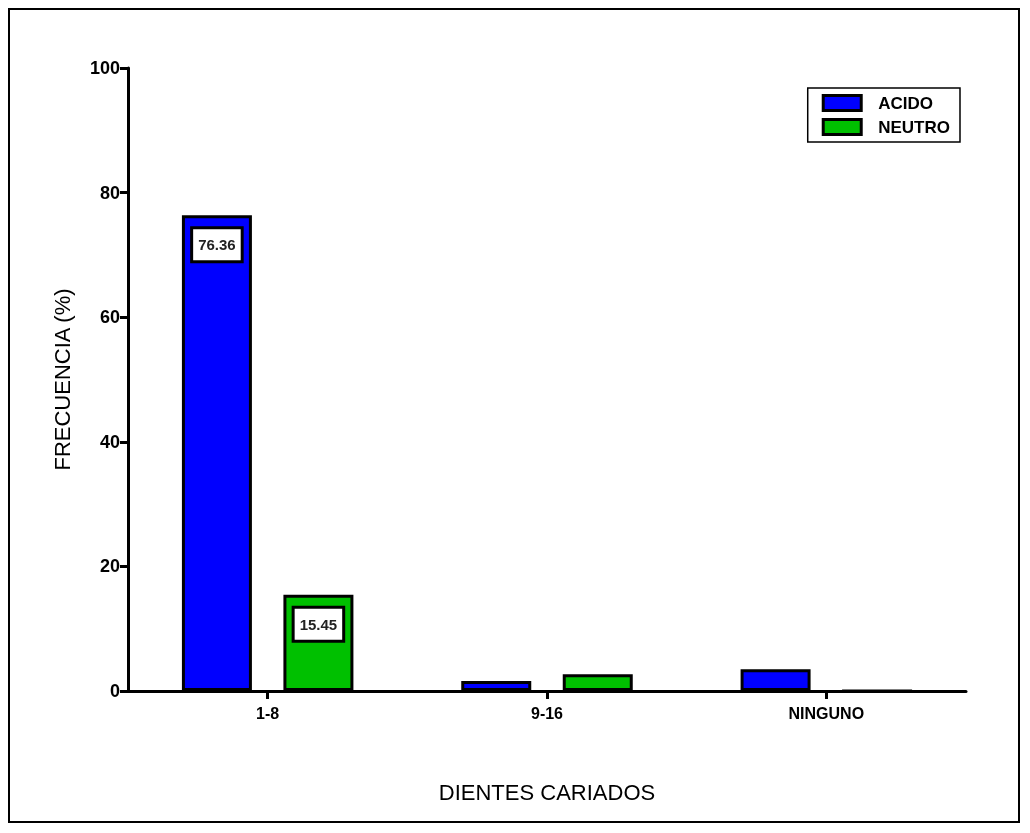  I want to click on legend-label: NEUTRO, so click(914, 127).